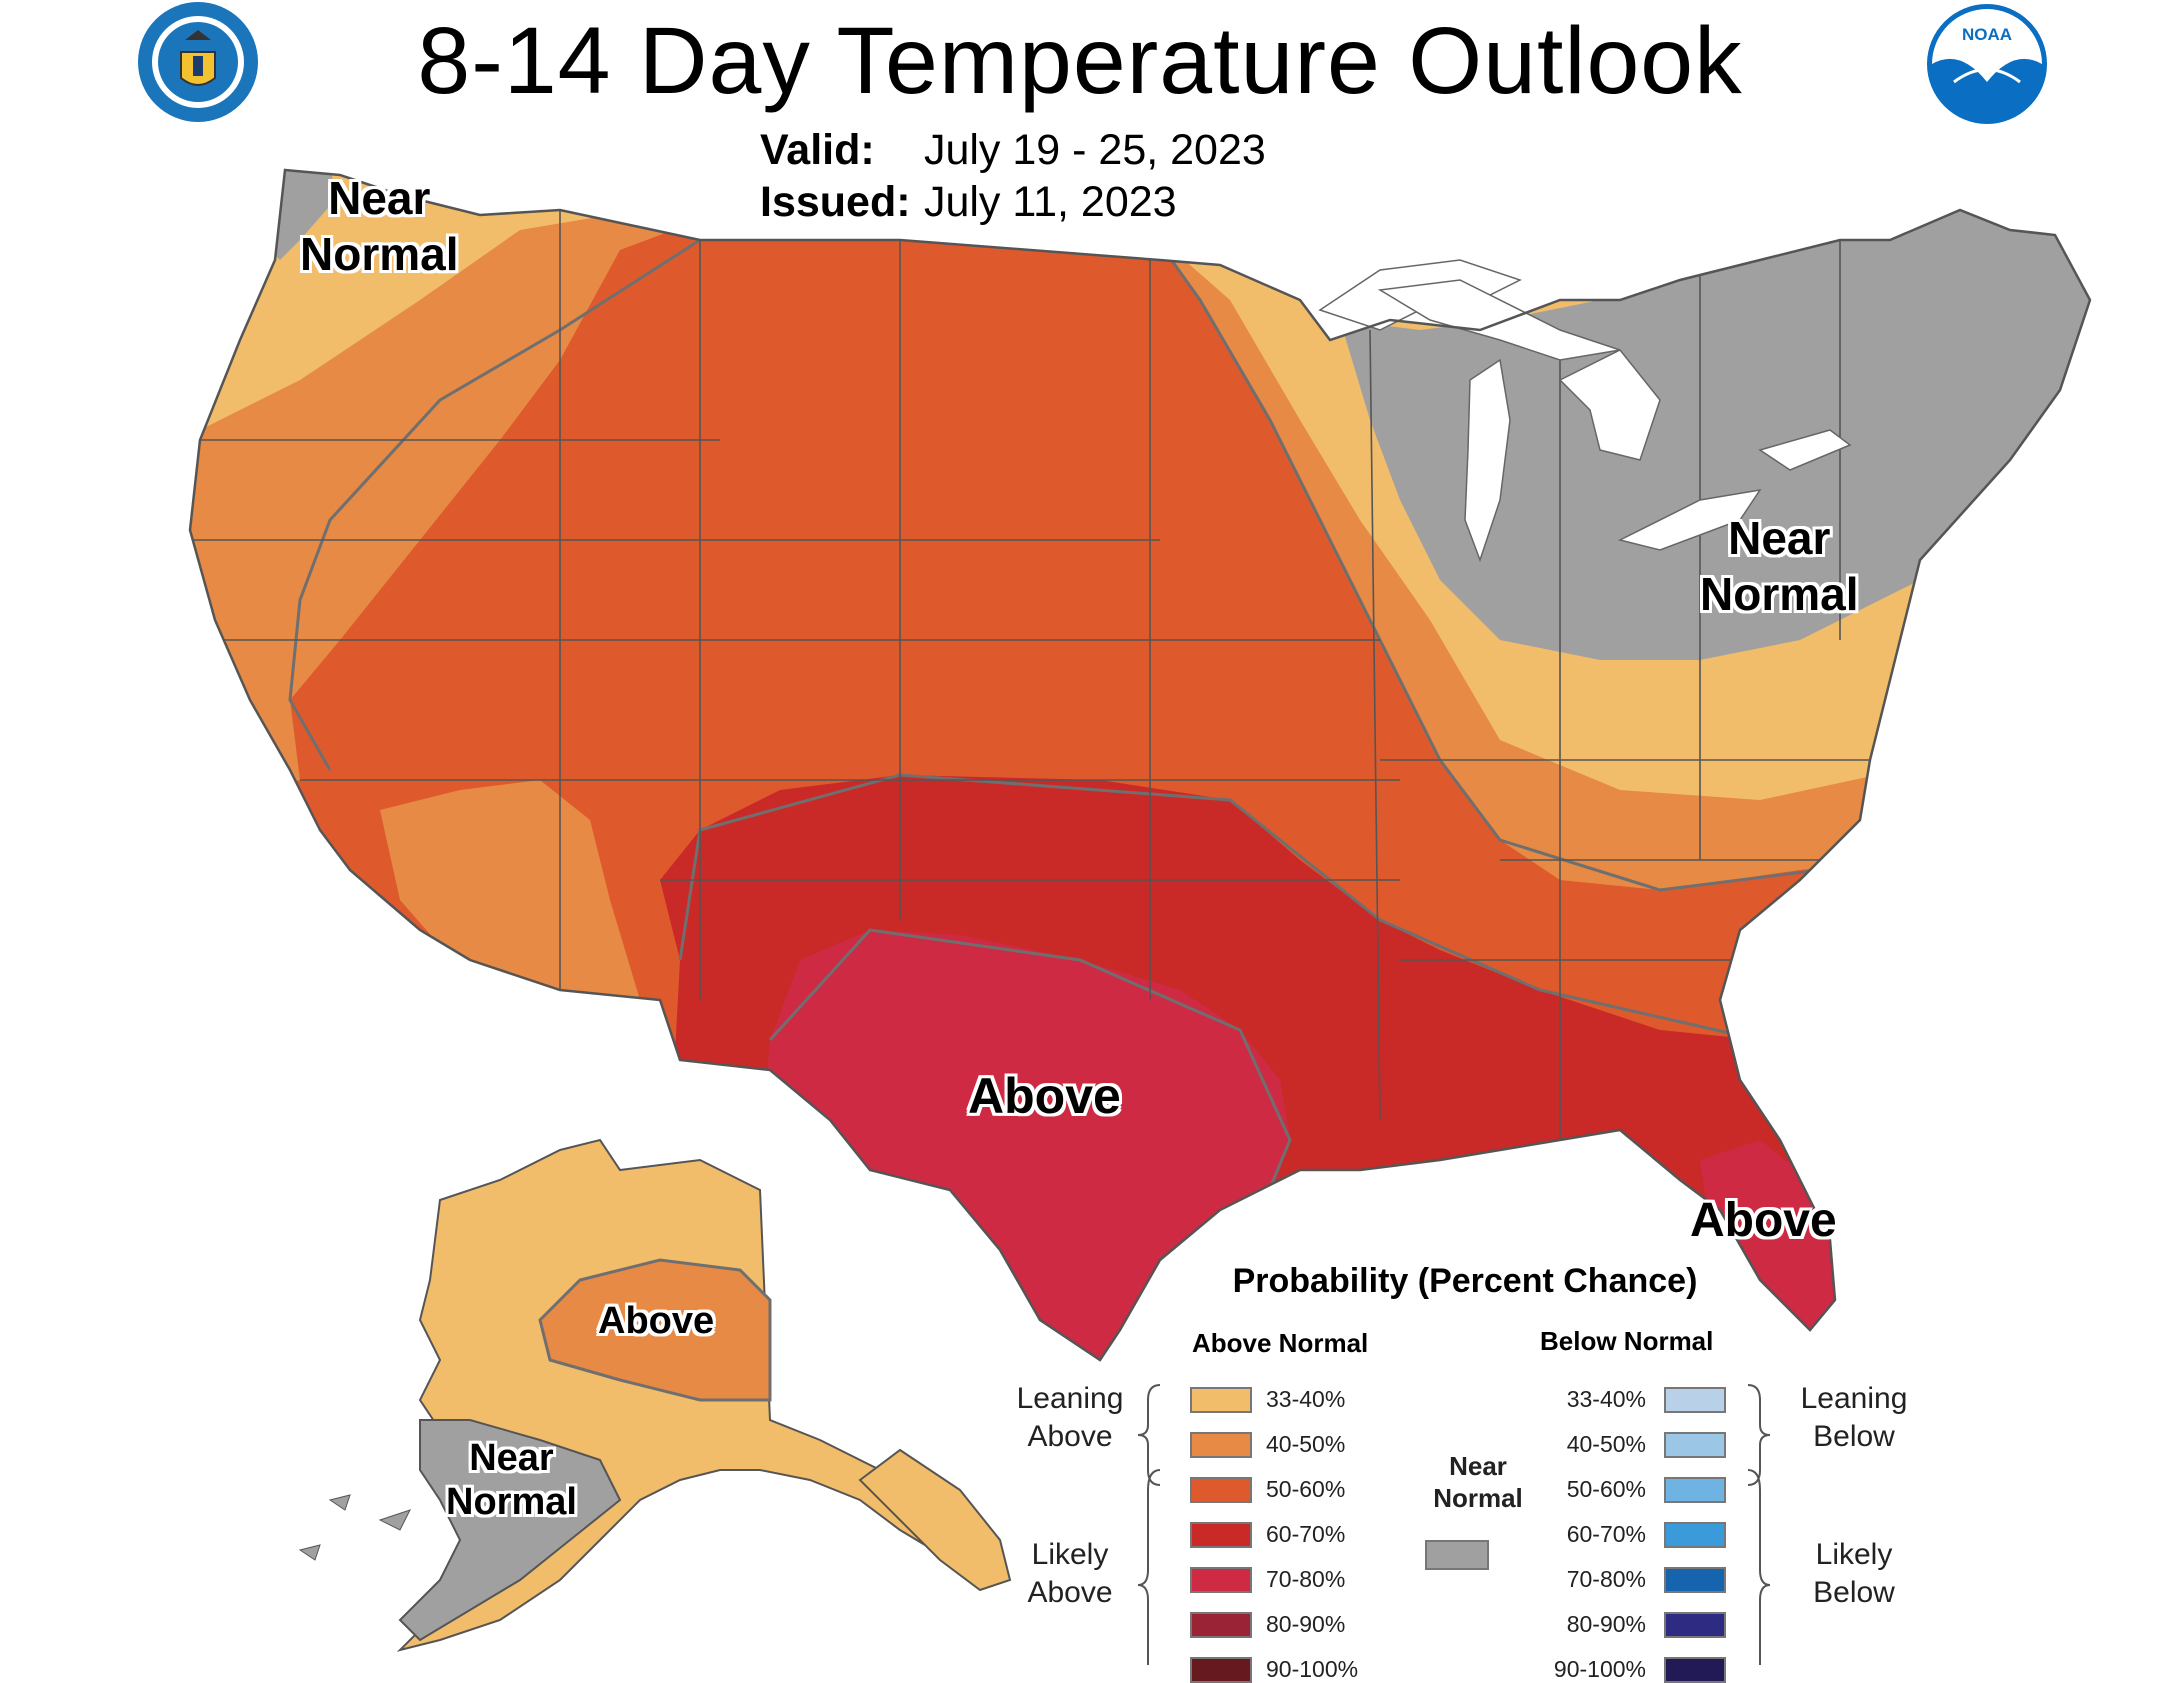 The width and height of the screenshot is (2160, 1683). Describe the element at coordinates (1478, 1482) in the screenshot. I see `legend-near-header: Near Normal` at that location.